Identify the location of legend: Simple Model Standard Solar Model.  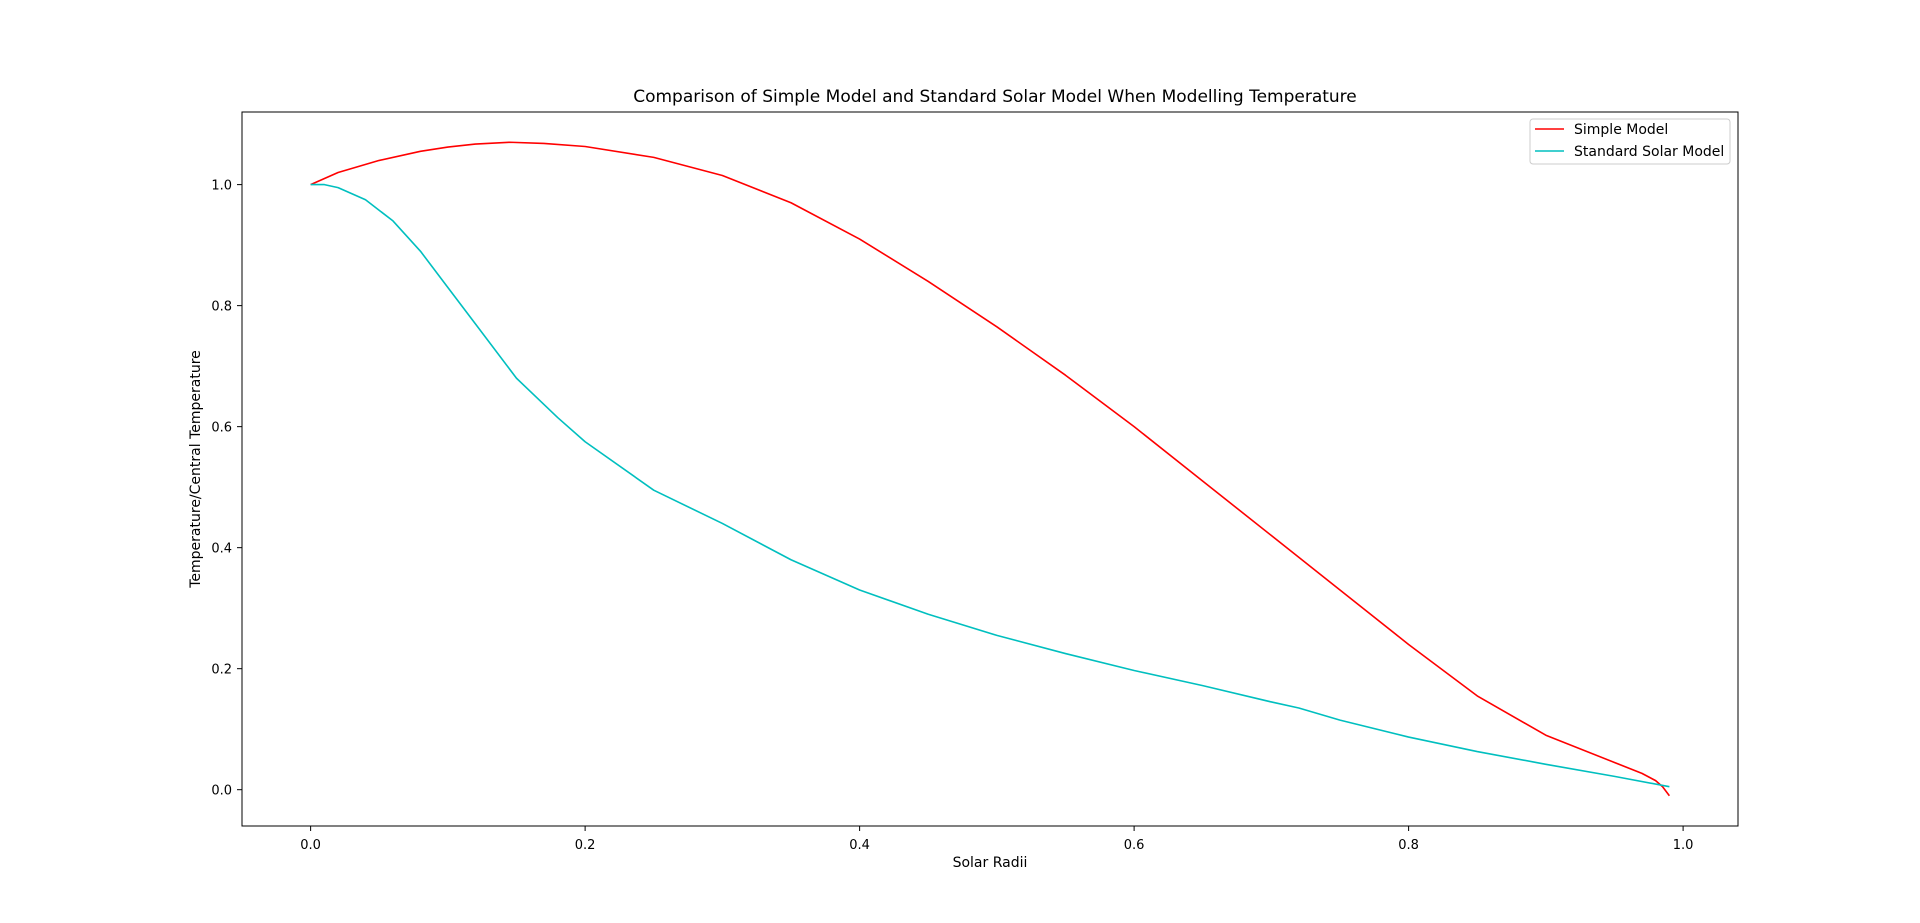
(1630, 141).